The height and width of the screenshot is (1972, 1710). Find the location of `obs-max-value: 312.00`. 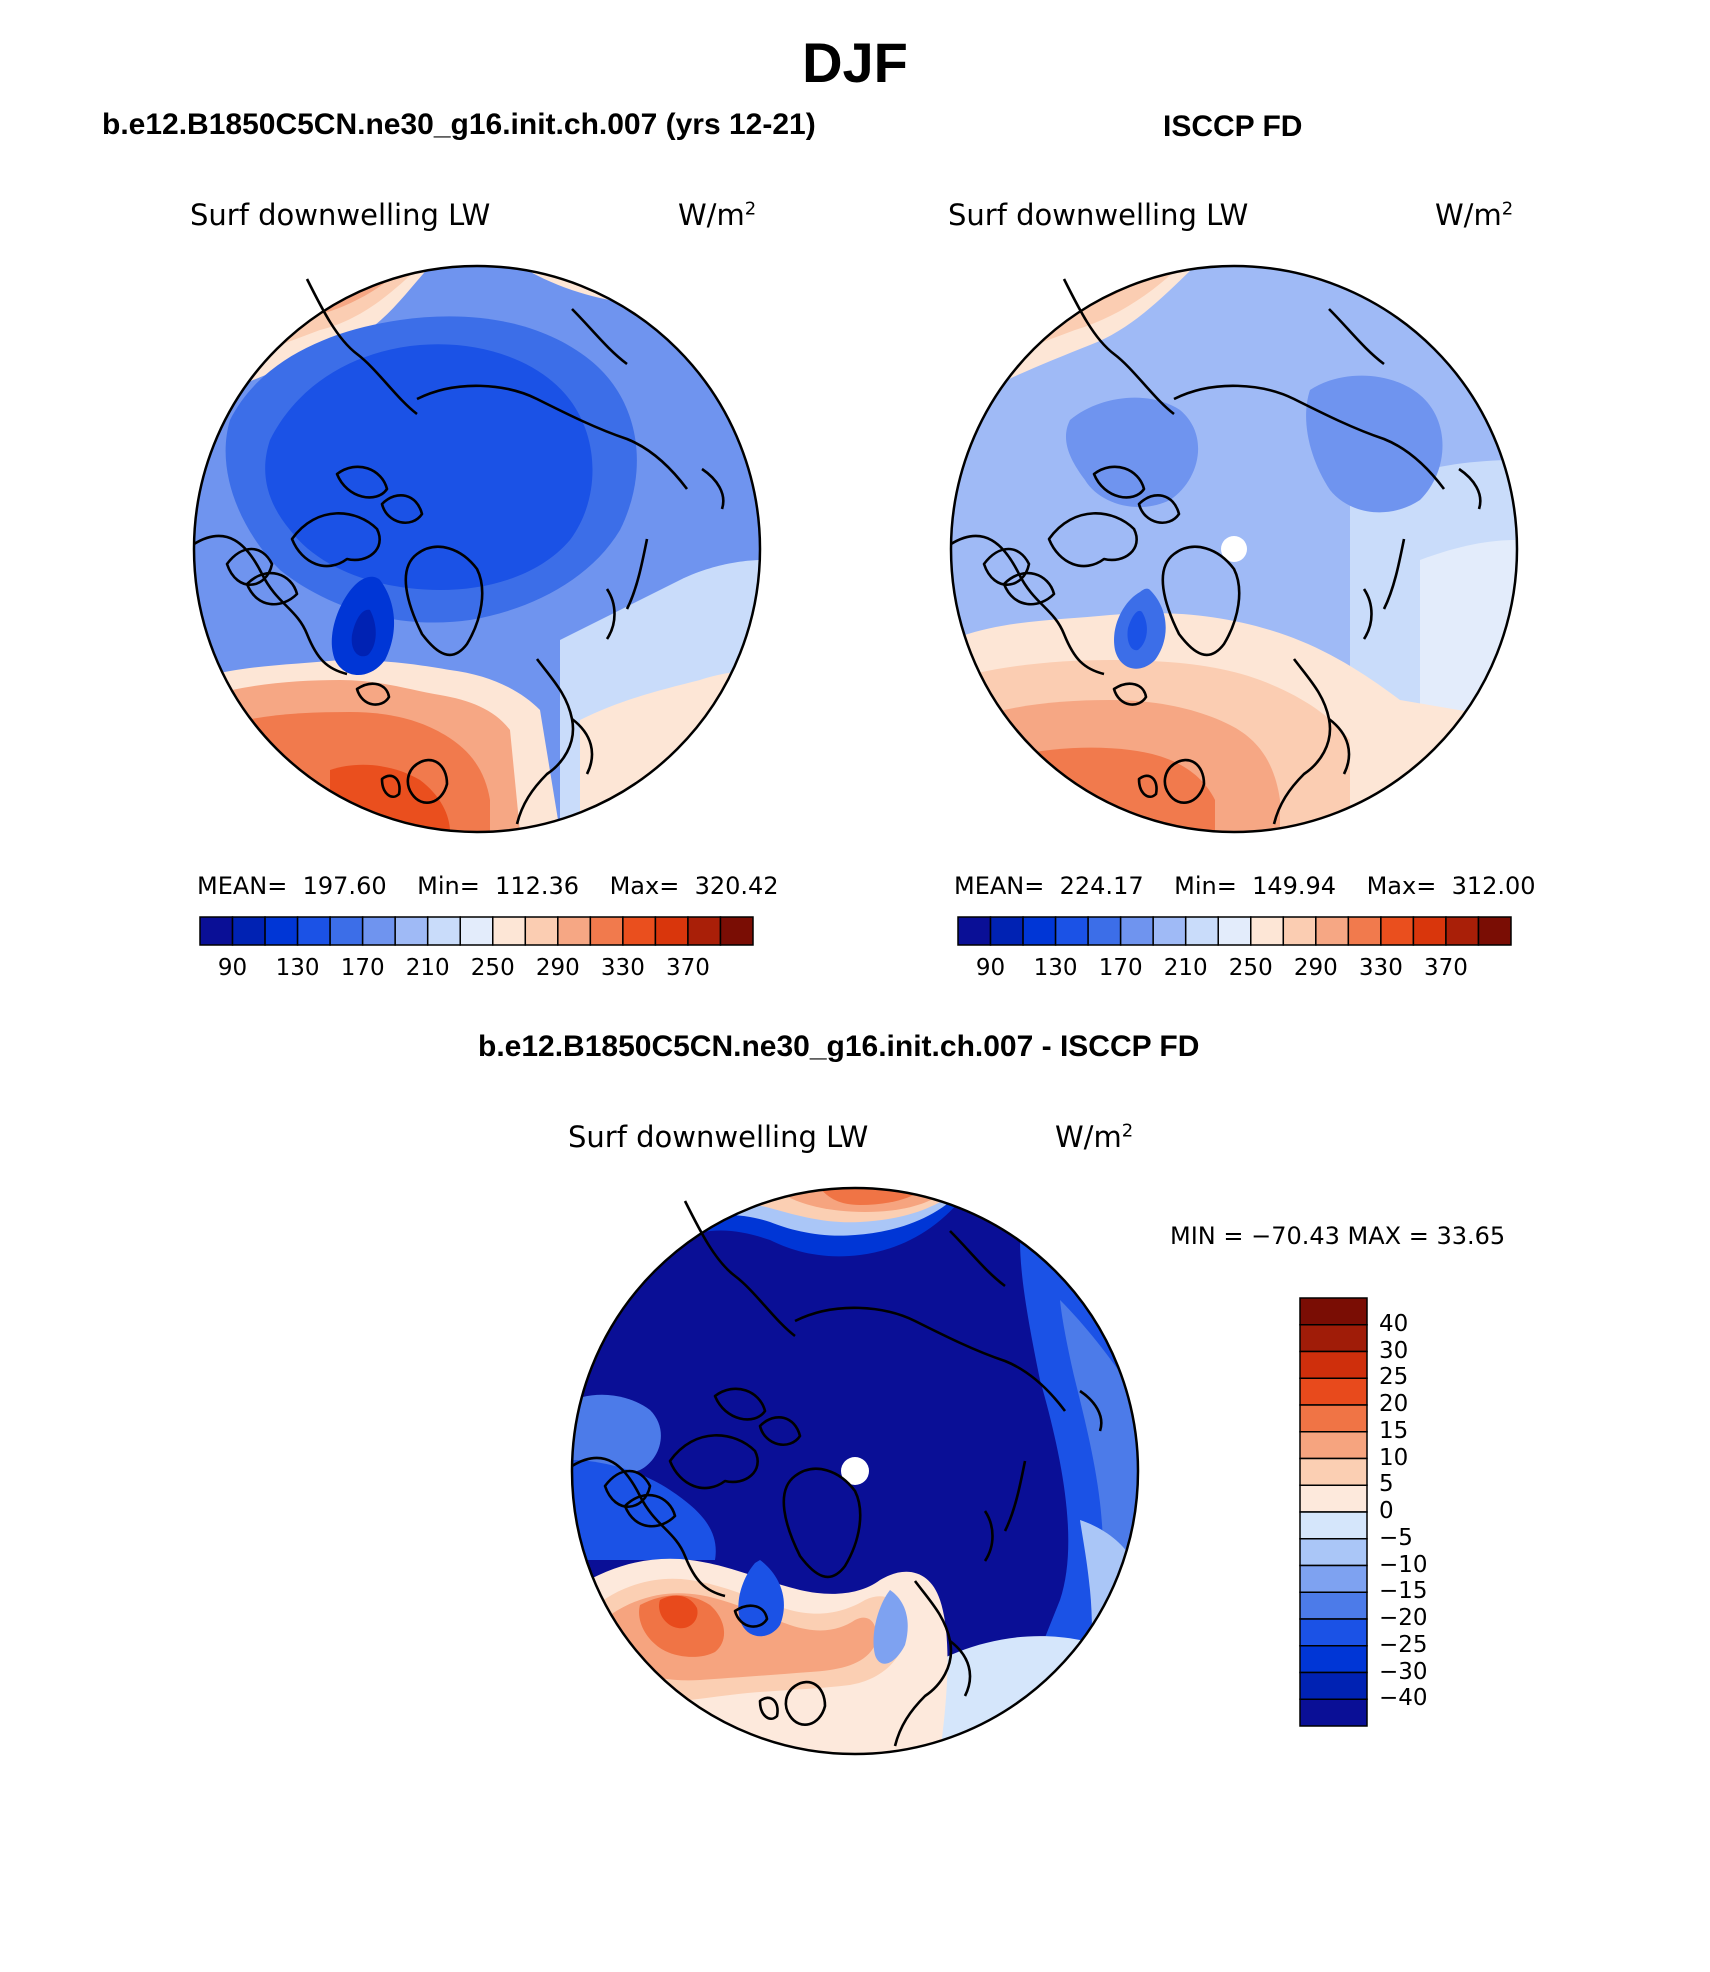

obs-max-value: 312.00 is located at coordinates (1493, 886).